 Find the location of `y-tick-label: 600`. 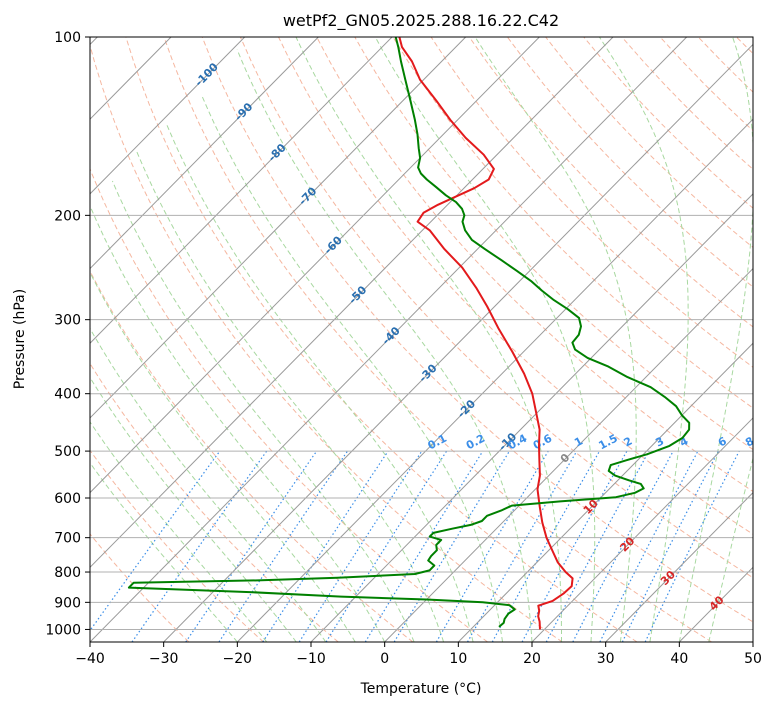

y-tick-label: 600 is located at coordinates (67, 499).